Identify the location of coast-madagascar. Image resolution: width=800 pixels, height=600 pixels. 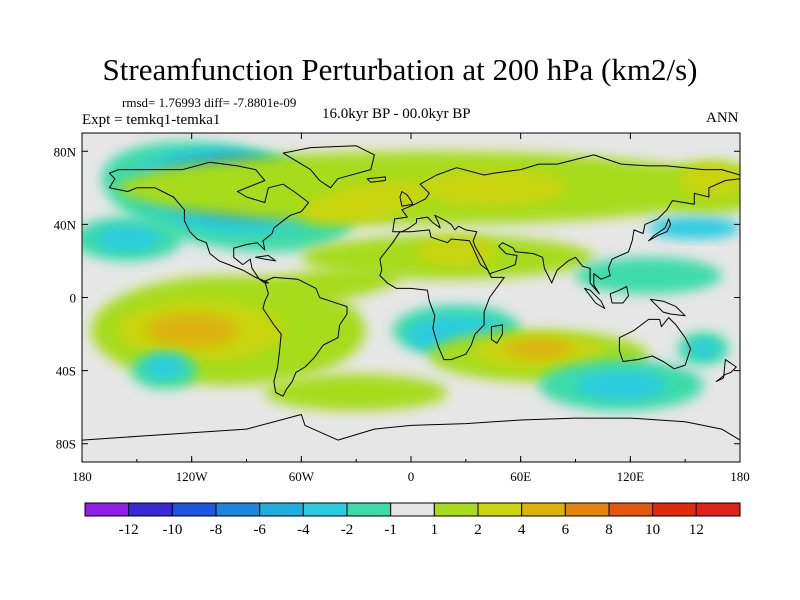
(496, 334).